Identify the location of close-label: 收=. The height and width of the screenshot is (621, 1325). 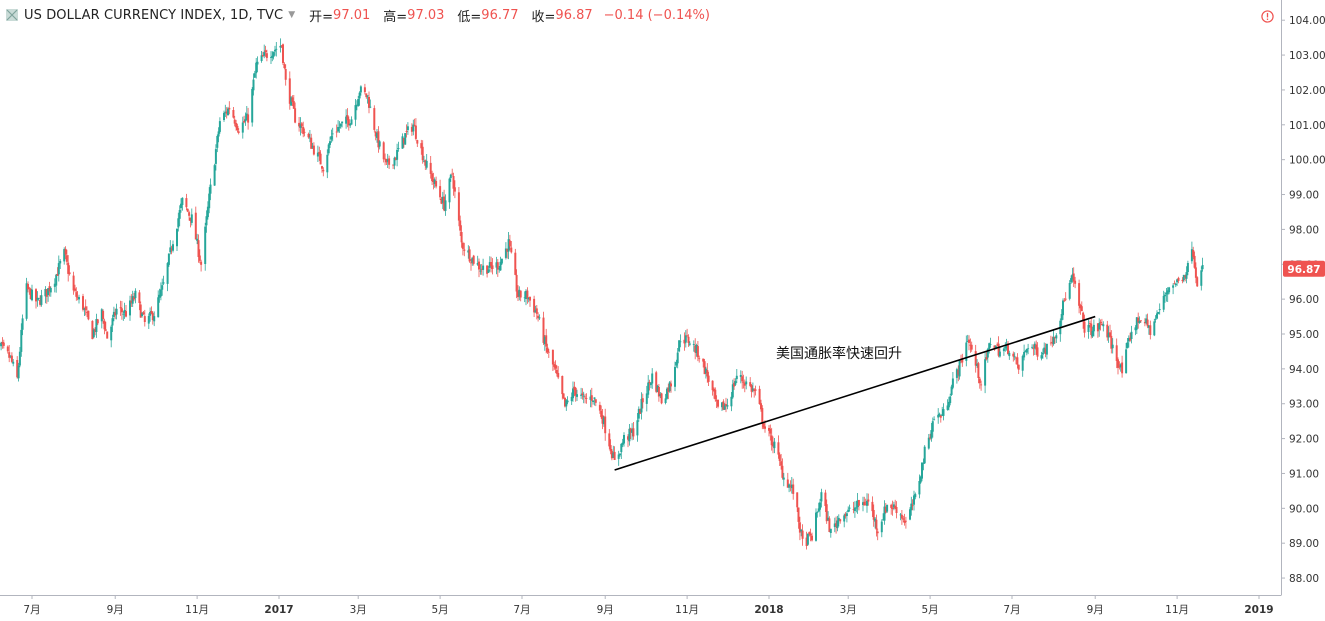
(543, 17).